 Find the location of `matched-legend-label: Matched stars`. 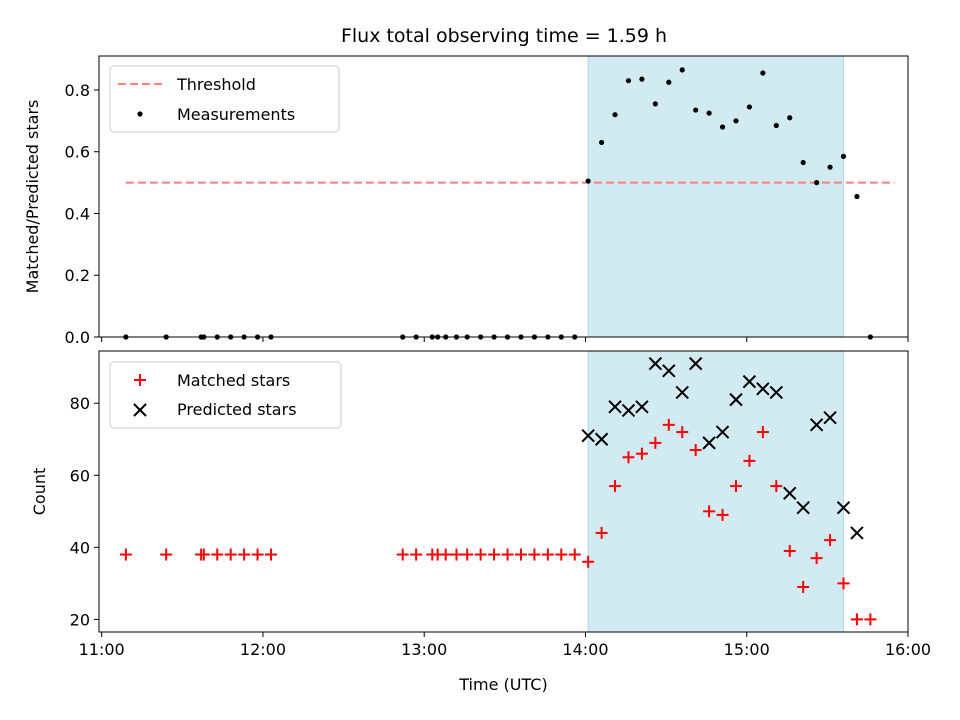

matched-legend-label: Matched stars is located at coordinates (233, 380).